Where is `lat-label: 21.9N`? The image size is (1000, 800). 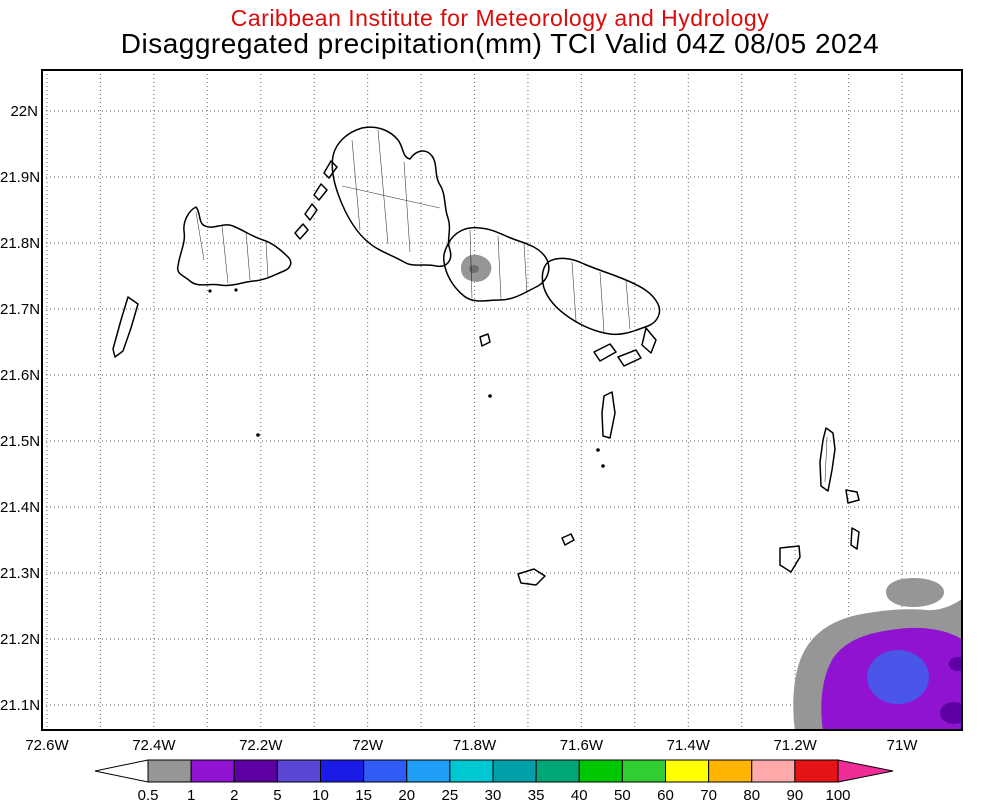 lat-label: 21.9N is located at coordinates (20, 177).